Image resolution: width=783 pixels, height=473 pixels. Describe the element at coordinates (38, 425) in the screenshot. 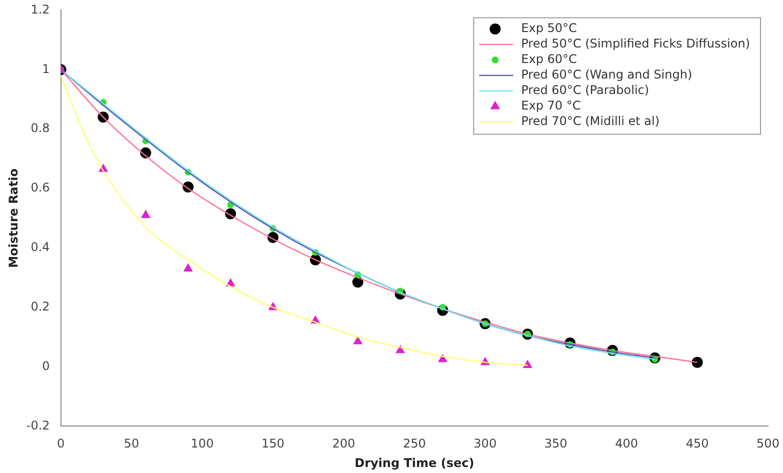

I see `y-tick-label: -0.2` at that location.